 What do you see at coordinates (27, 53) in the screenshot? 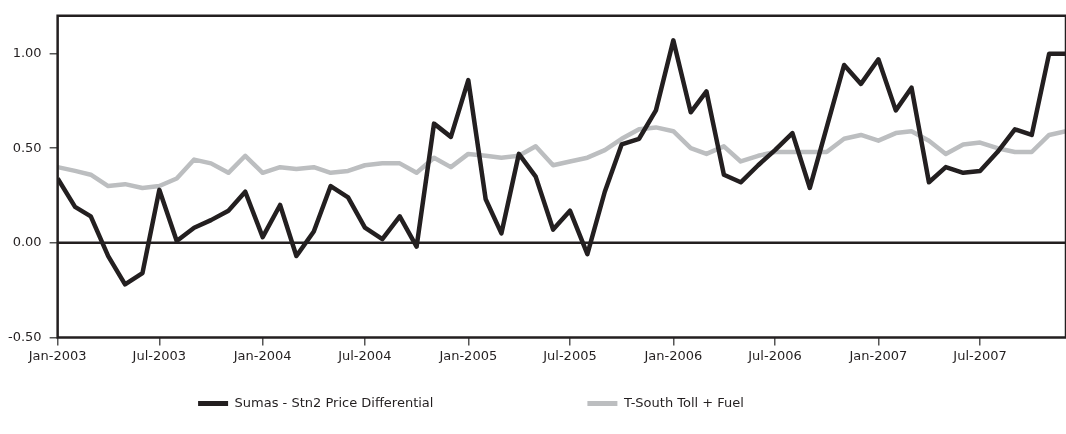
I see `y-tick-label: 1.00` at bounding box center [27, 53].